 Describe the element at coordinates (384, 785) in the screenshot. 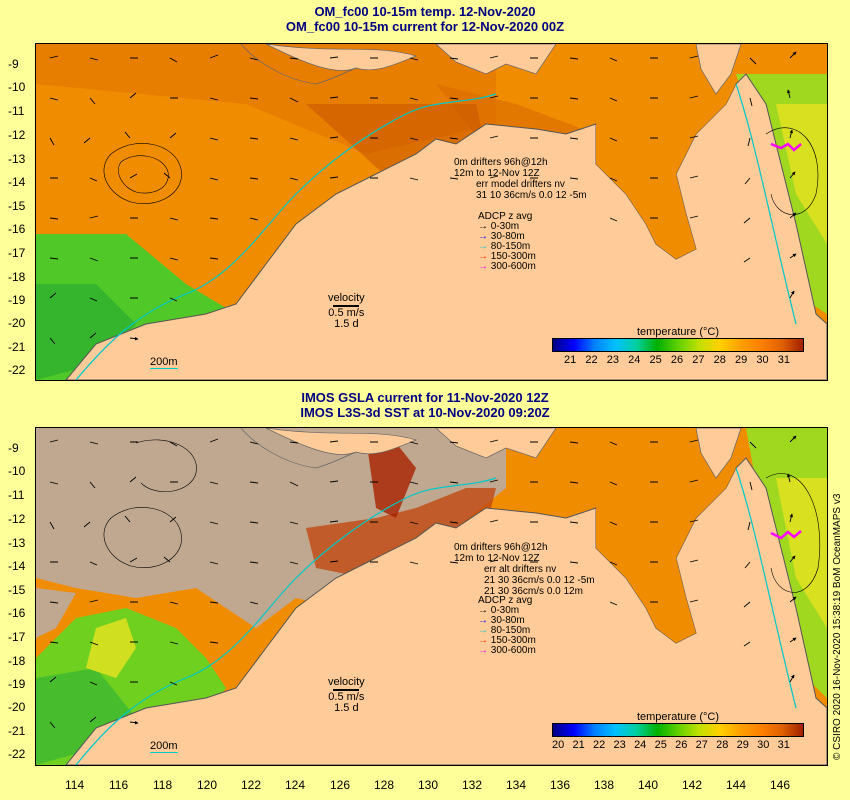

I see `longitude-label: 128` at that location.